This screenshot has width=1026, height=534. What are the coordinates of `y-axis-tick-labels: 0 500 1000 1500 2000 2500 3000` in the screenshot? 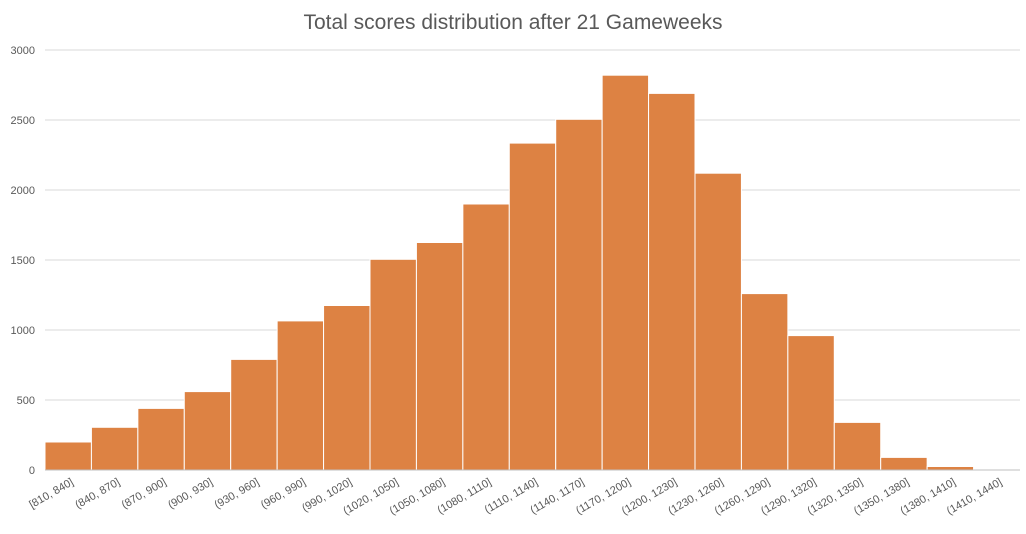 It's located at (23, 261).